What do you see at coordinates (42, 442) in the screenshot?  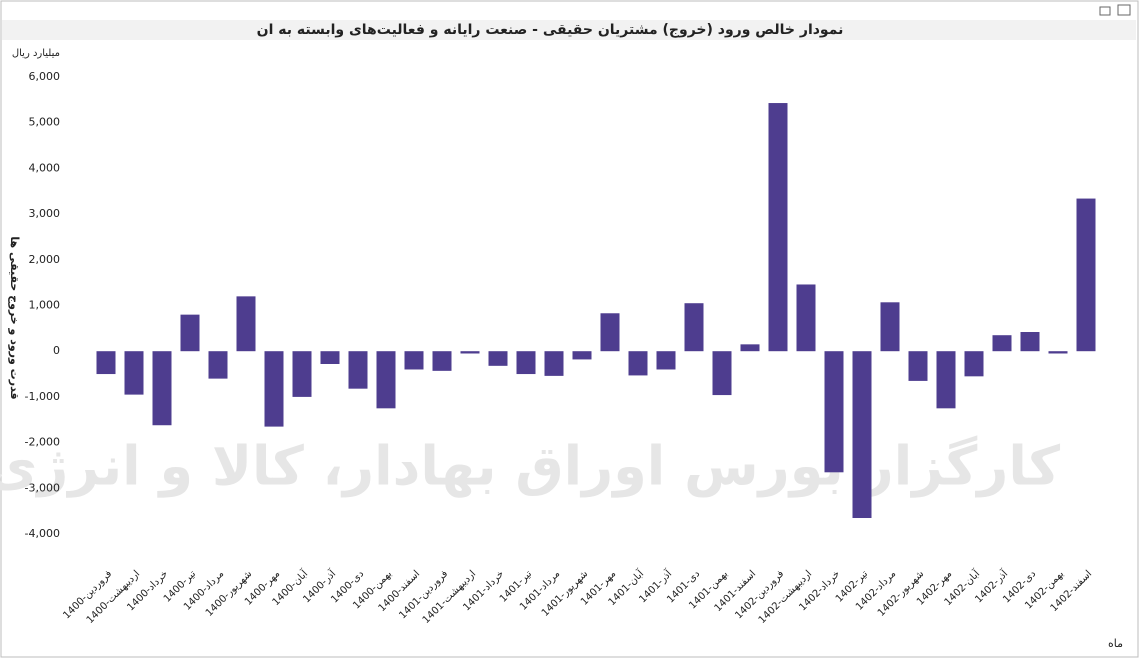 I see `y-tick-label: -2,000` at bounding box center [42, 442].